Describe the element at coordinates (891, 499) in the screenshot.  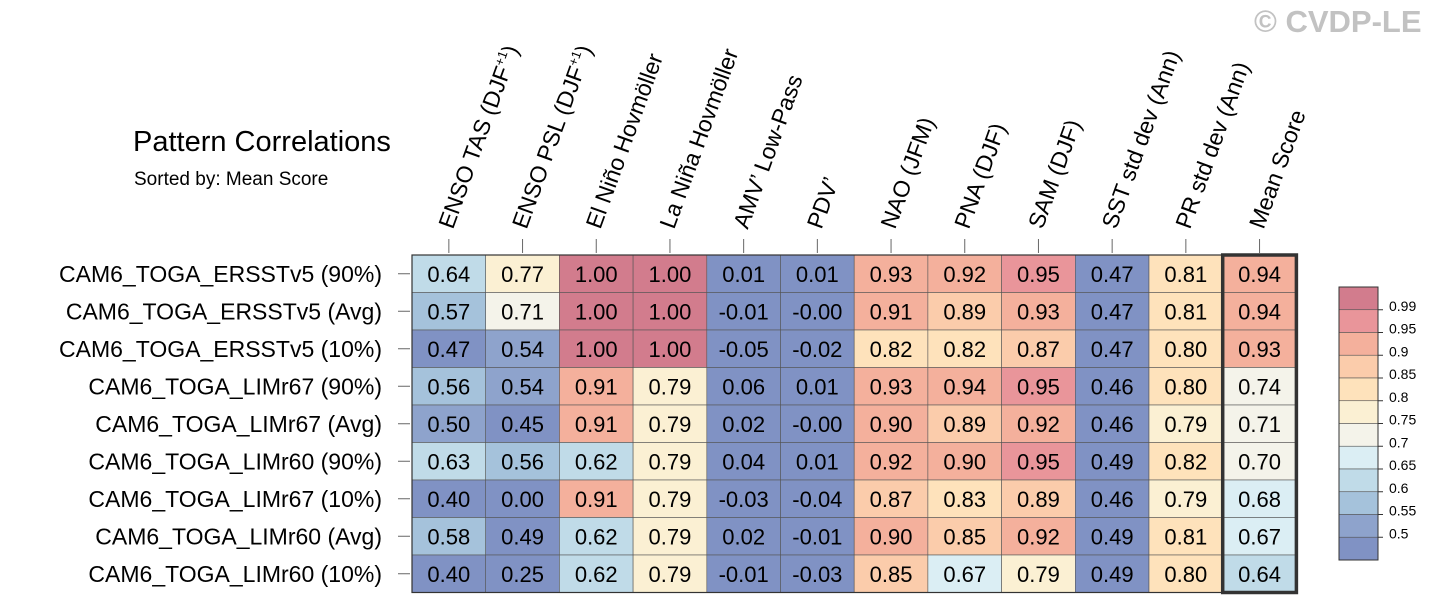
I see `cell-value: 0.87` at that location.